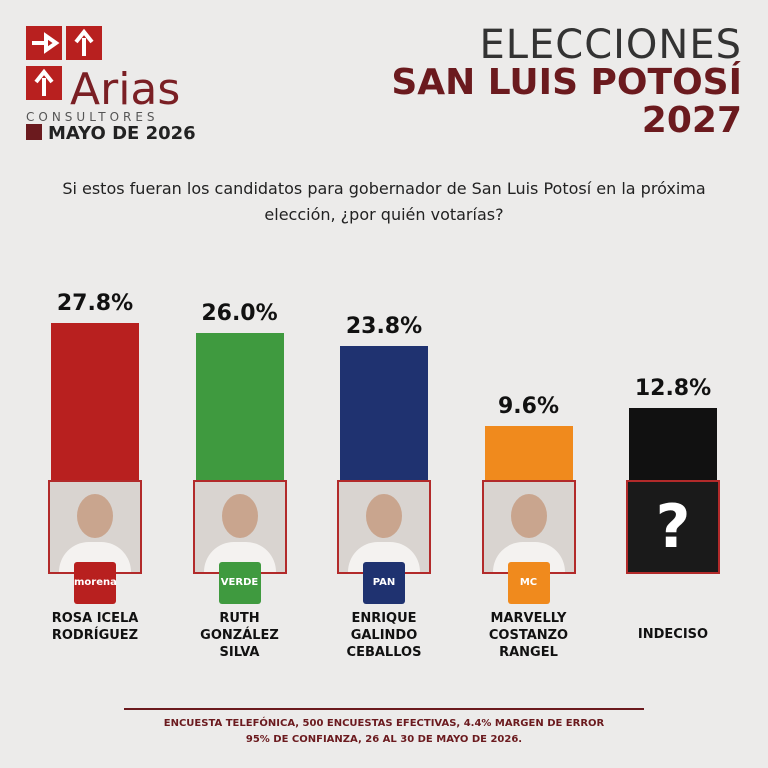  I want to click on undecided-mark: ?, so click(673, 527).